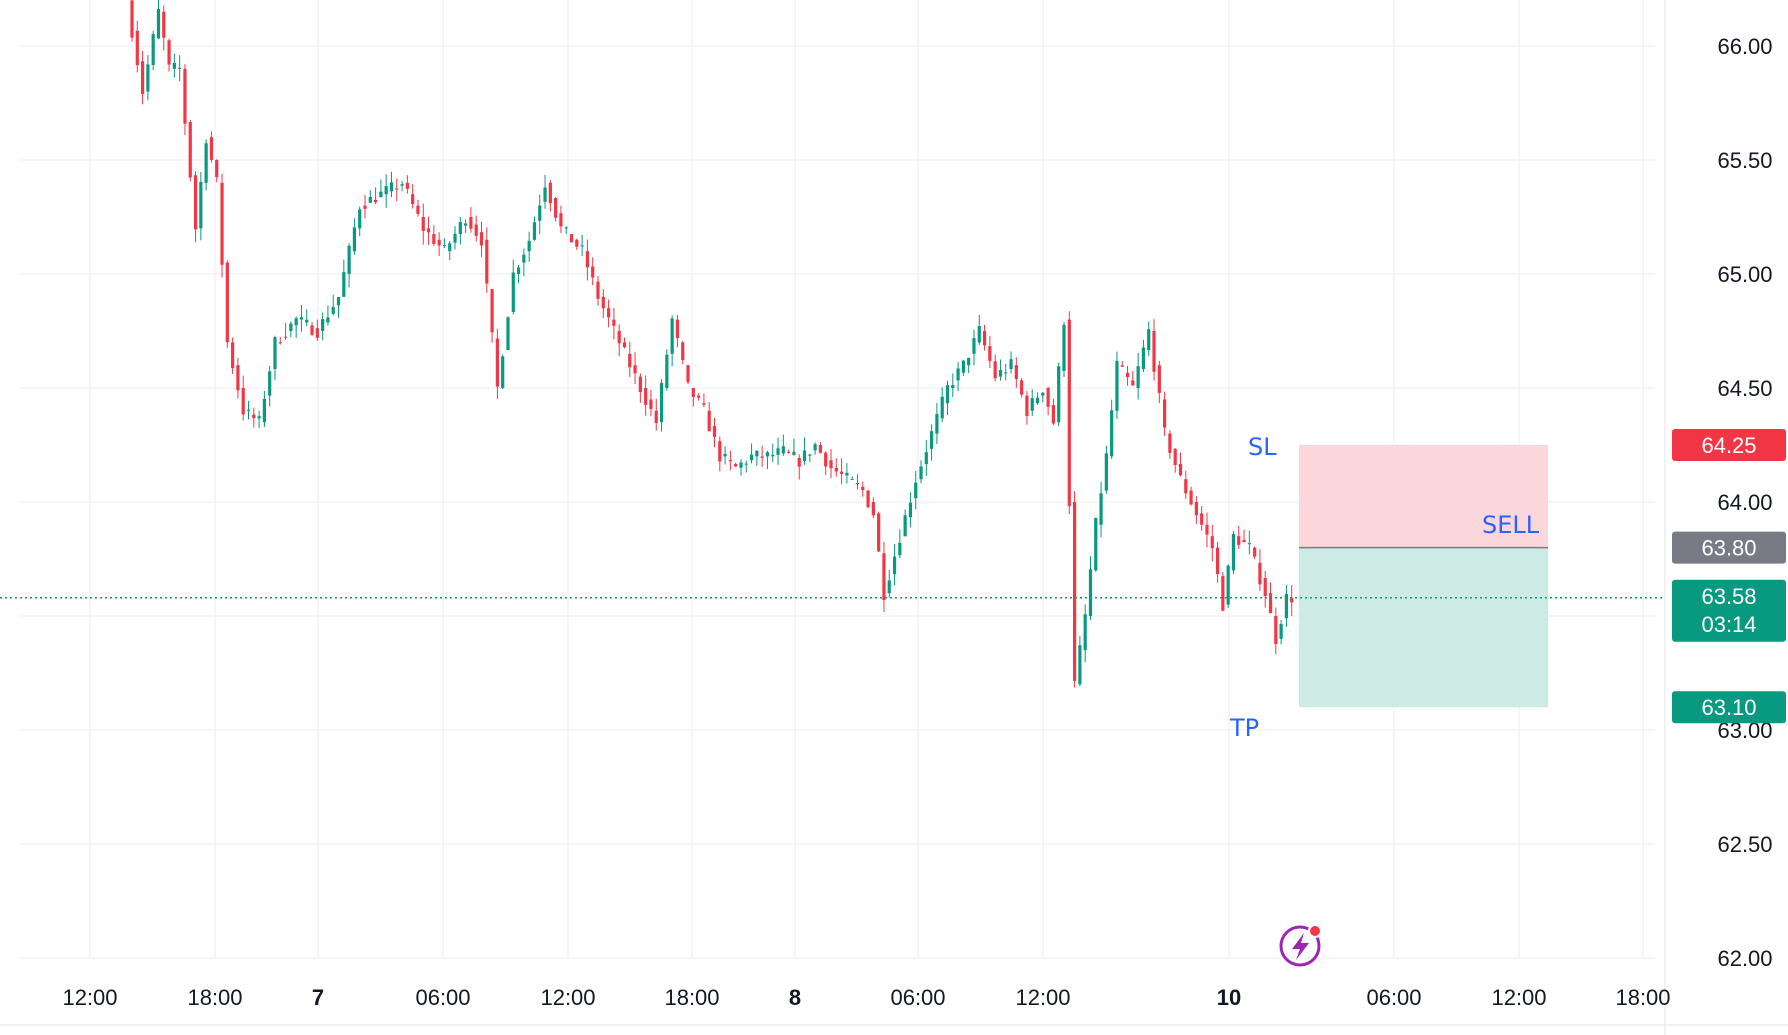 This screenshot has width=1788, height=1035. Describe the element at coordinates (1728, 624) in the screenshot. I see `current-price-badge-countdown: 03:14` at that location.